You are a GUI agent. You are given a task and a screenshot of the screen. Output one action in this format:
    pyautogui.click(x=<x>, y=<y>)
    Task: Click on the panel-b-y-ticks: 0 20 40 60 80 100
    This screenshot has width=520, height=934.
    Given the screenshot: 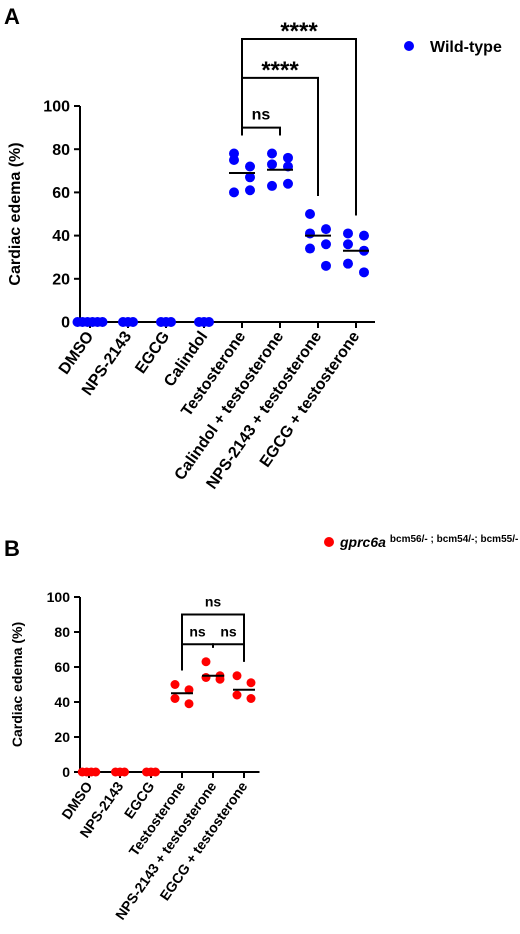 What is the action you would take?
    pyautogui.click(x=63, y=684)
    